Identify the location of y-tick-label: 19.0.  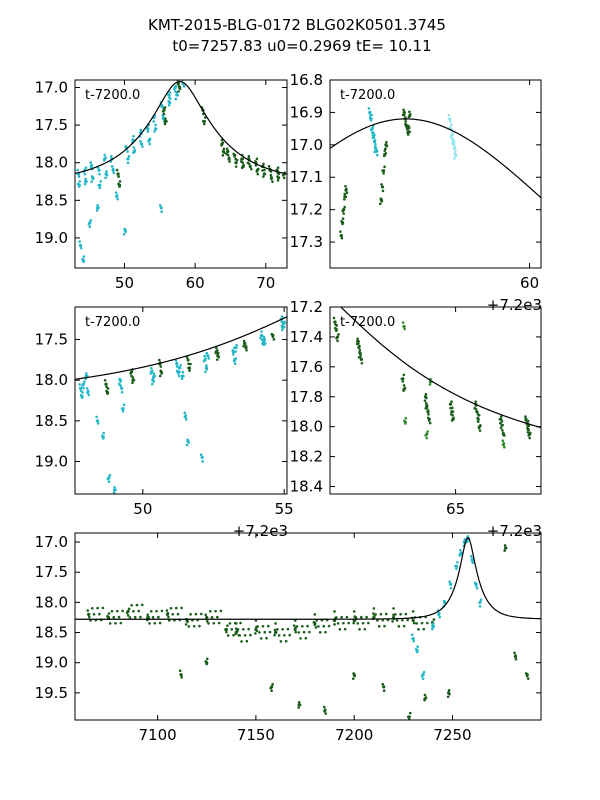
(51, 238).